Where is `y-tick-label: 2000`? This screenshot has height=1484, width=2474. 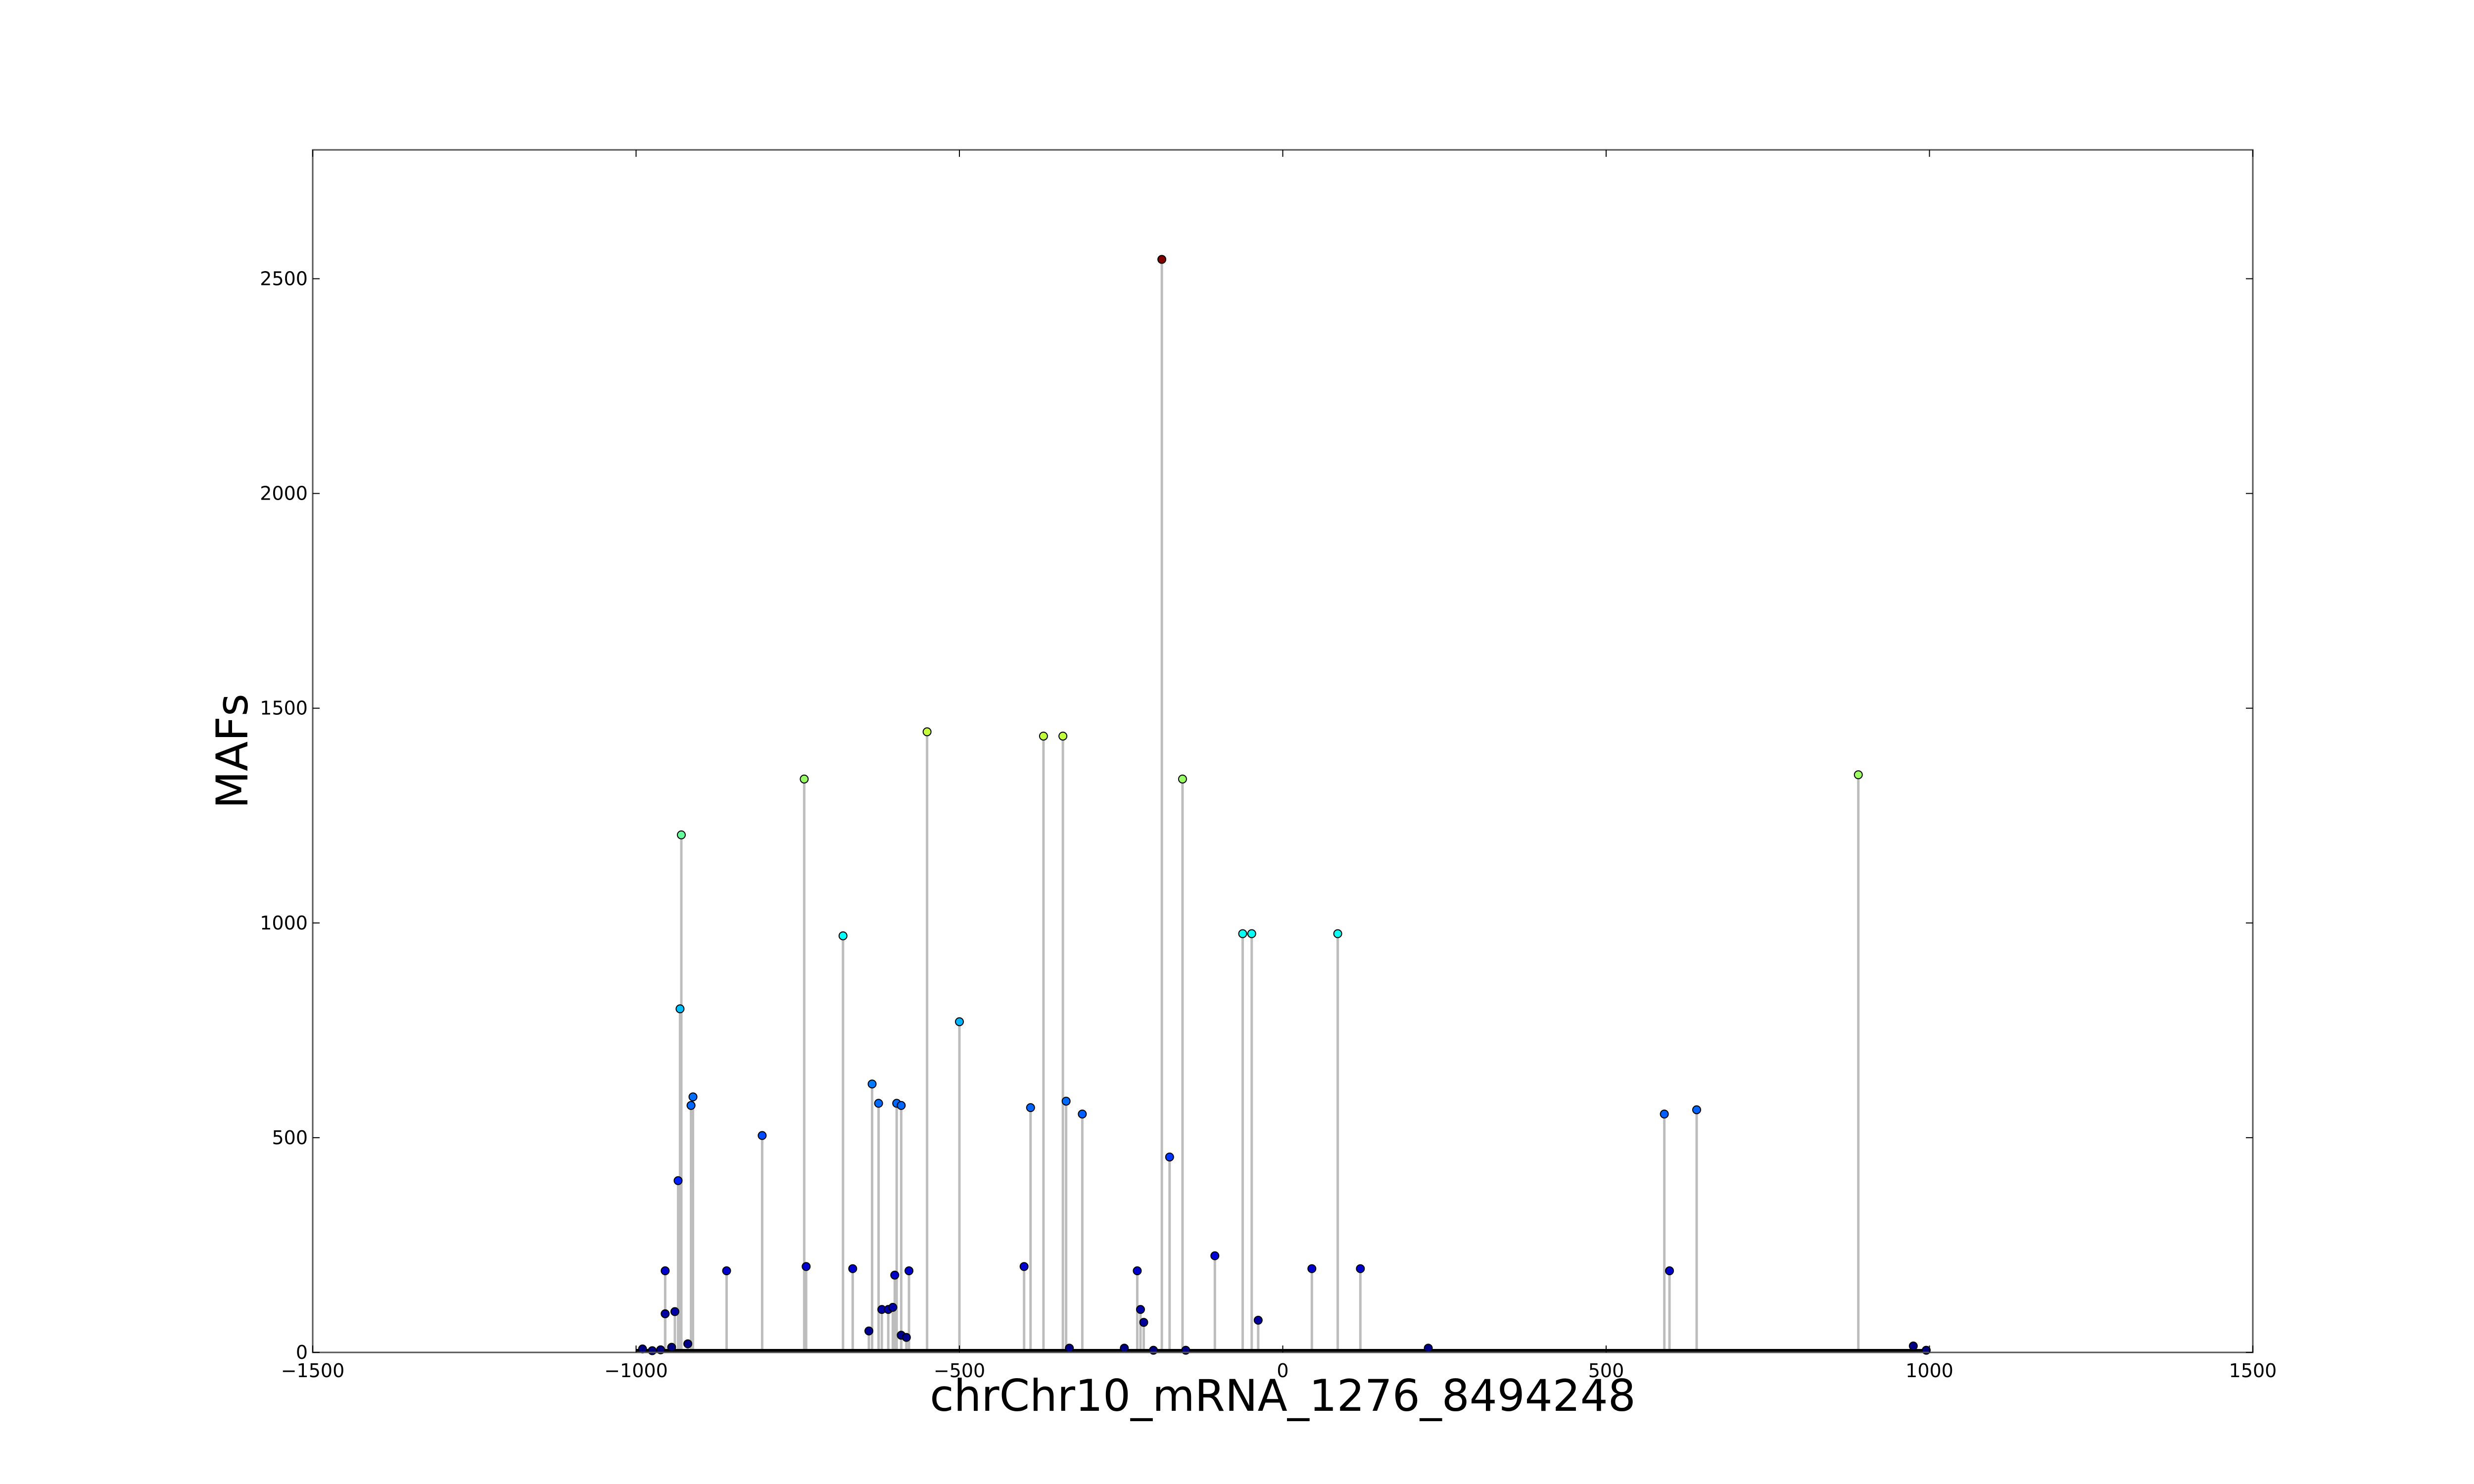 y-tick-label: 2000 is located at coordinates (284, 494).